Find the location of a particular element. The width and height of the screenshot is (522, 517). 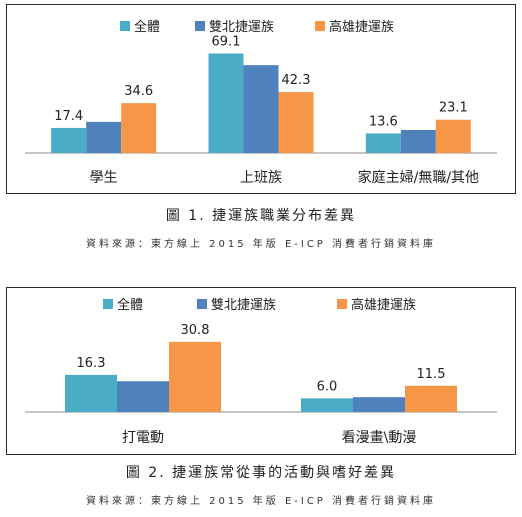

category-label-occupation-2: 上班族 is located at coordinates (261, 178).